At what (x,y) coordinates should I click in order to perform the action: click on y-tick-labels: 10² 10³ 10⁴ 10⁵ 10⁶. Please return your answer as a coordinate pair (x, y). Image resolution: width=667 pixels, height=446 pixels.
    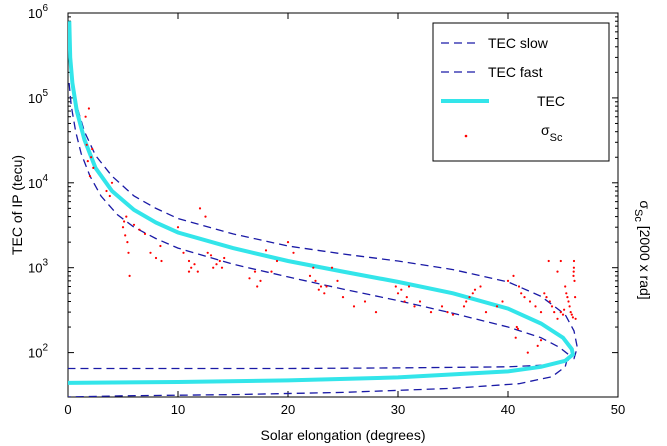
    Looking at the image, I should click on (38, 182).